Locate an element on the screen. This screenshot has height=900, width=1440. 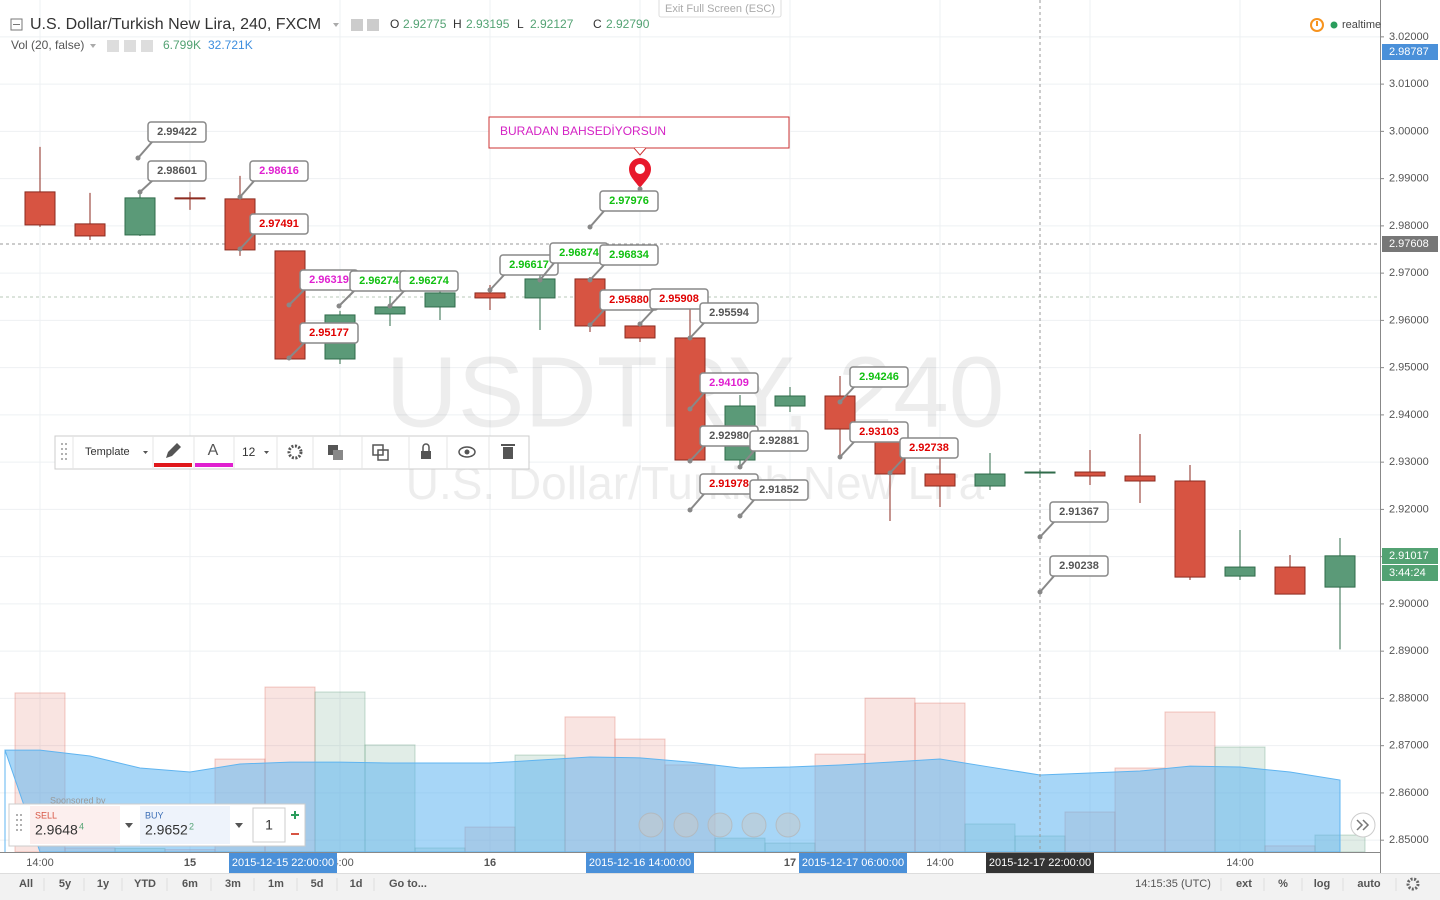
price-label: 2.97608 is located at coordinates (1409, 244).